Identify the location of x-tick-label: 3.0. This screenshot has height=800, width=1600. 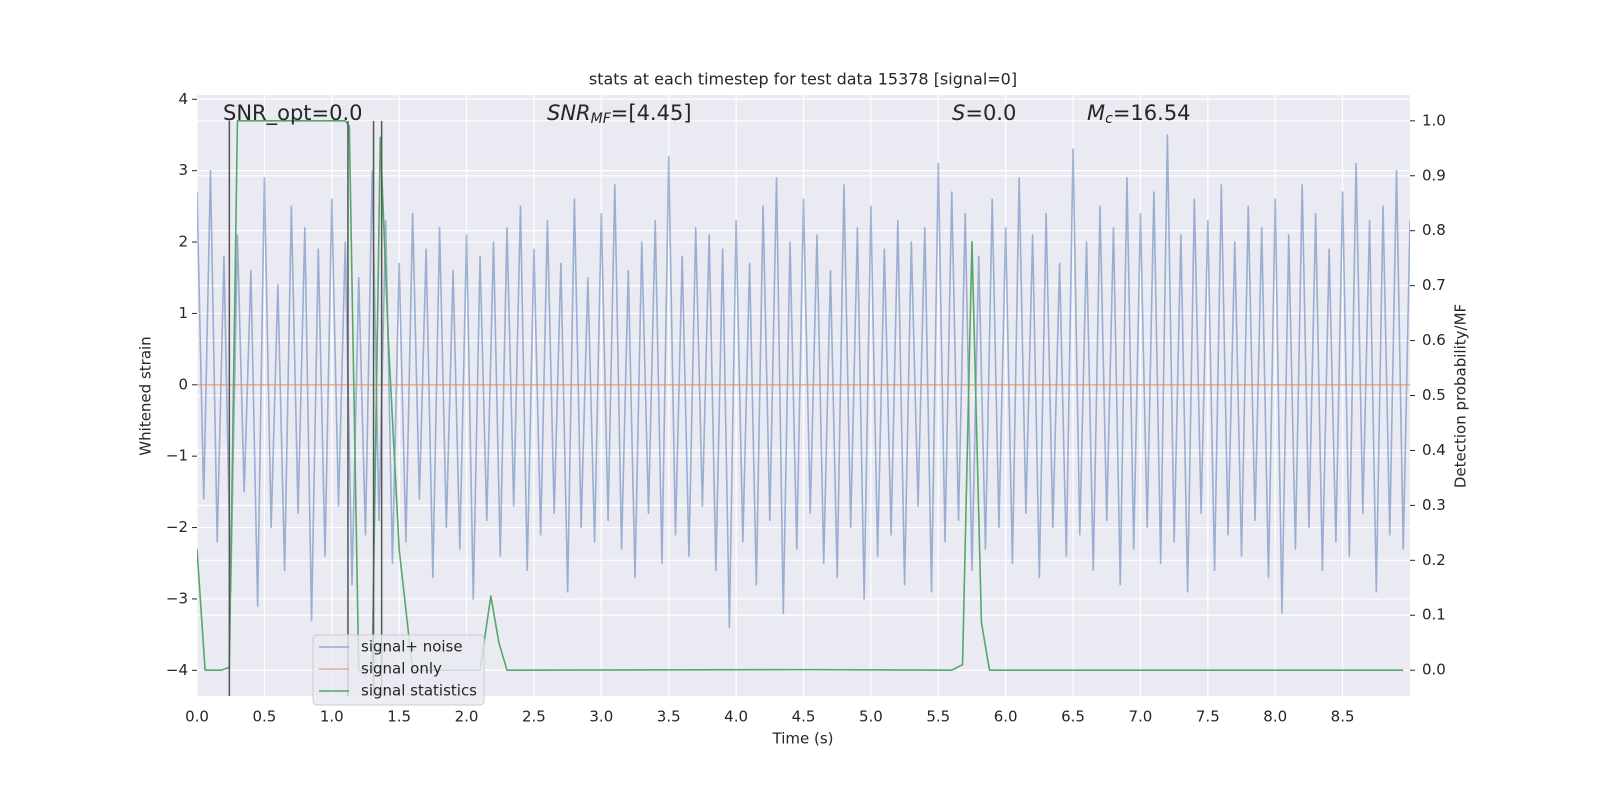
(601, 717).